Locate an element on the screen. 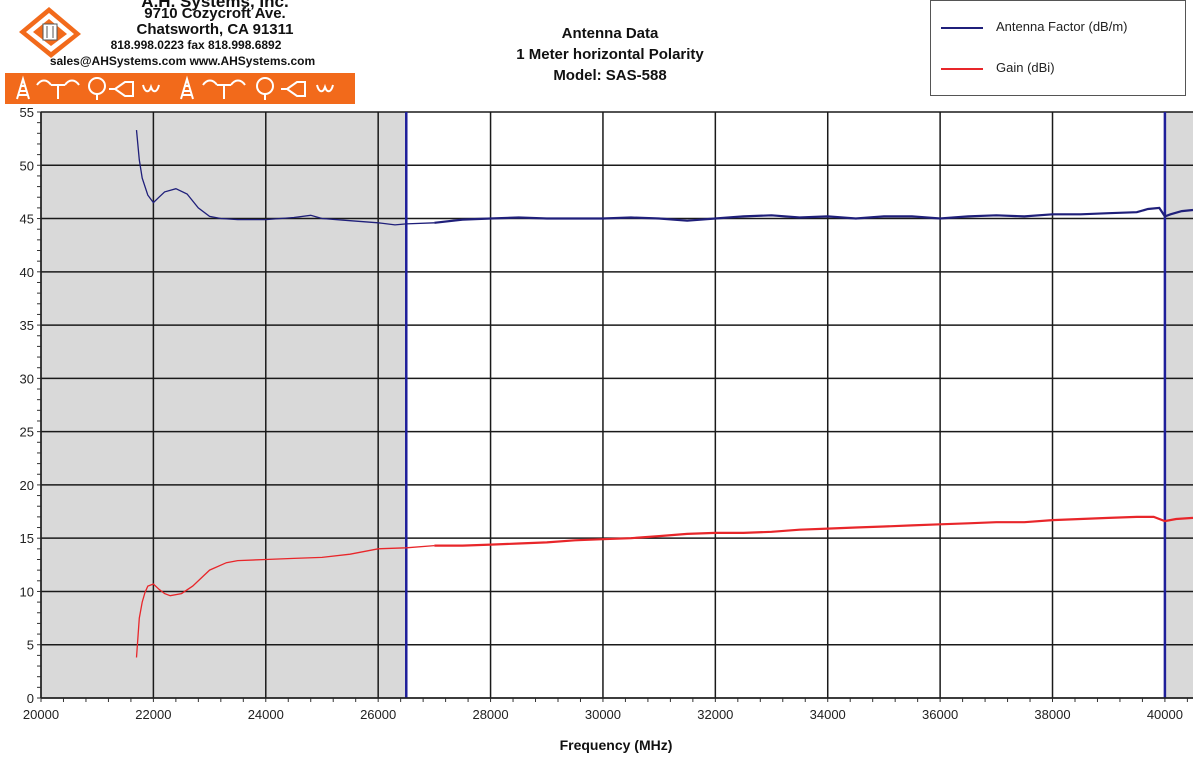  x-tick-label: 28000 is located at coordinates (490, 714).